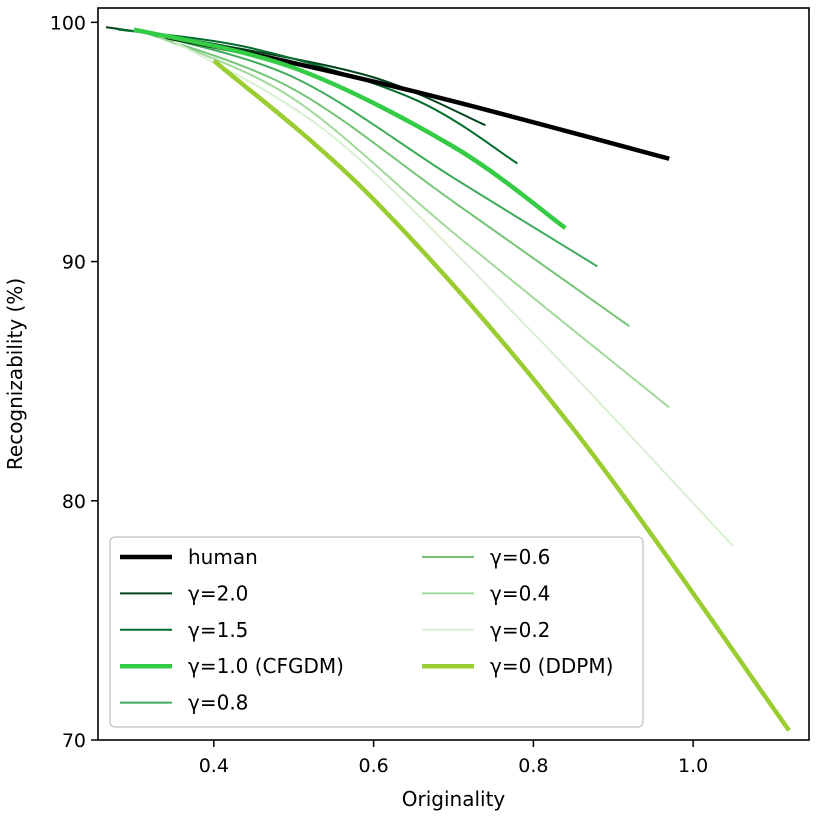 This screenshot has height=818, width=818. What do you see at coordinates (266, 666) in the screenshot?
I see `legend-label-gamma-1-0-cfgdm: γ=1.0 (CFGDM)` at bounding box center [266, 666].